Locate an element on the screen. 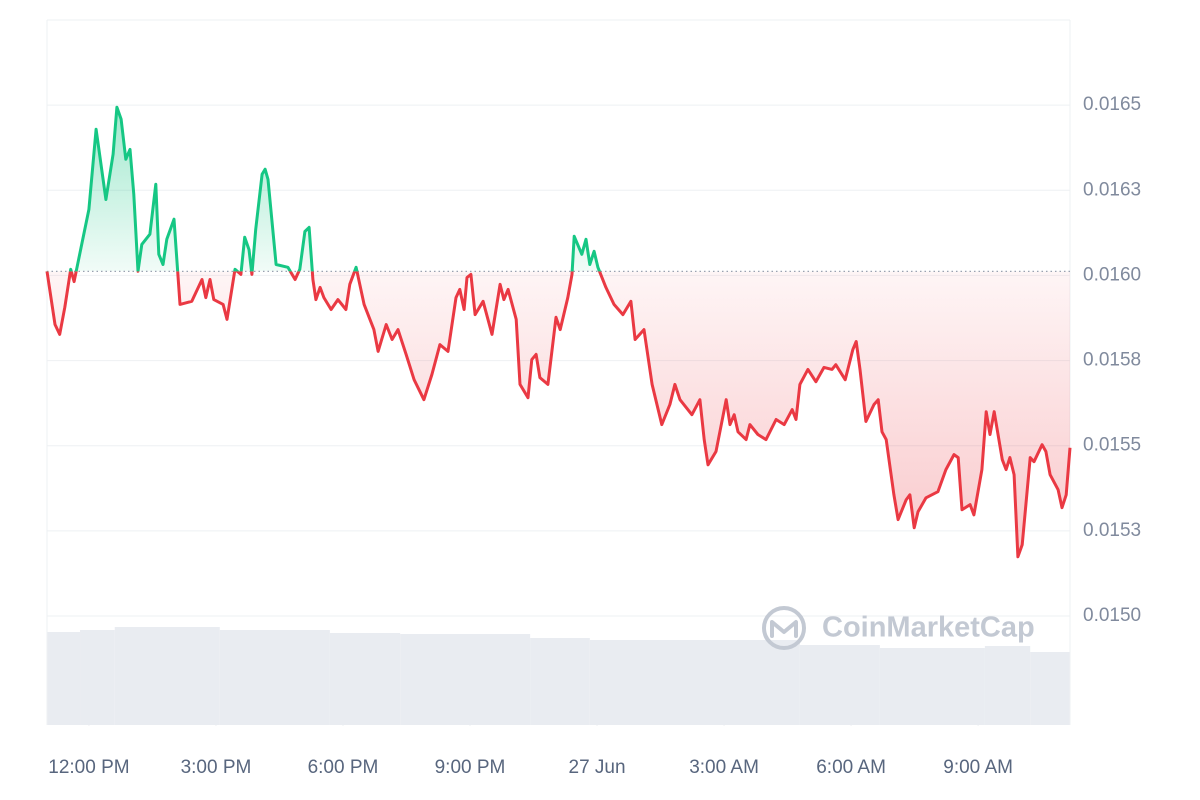 The image size is (1200, 800). watermark-text: CoinMarketCap is located at coordinates (928, 628).